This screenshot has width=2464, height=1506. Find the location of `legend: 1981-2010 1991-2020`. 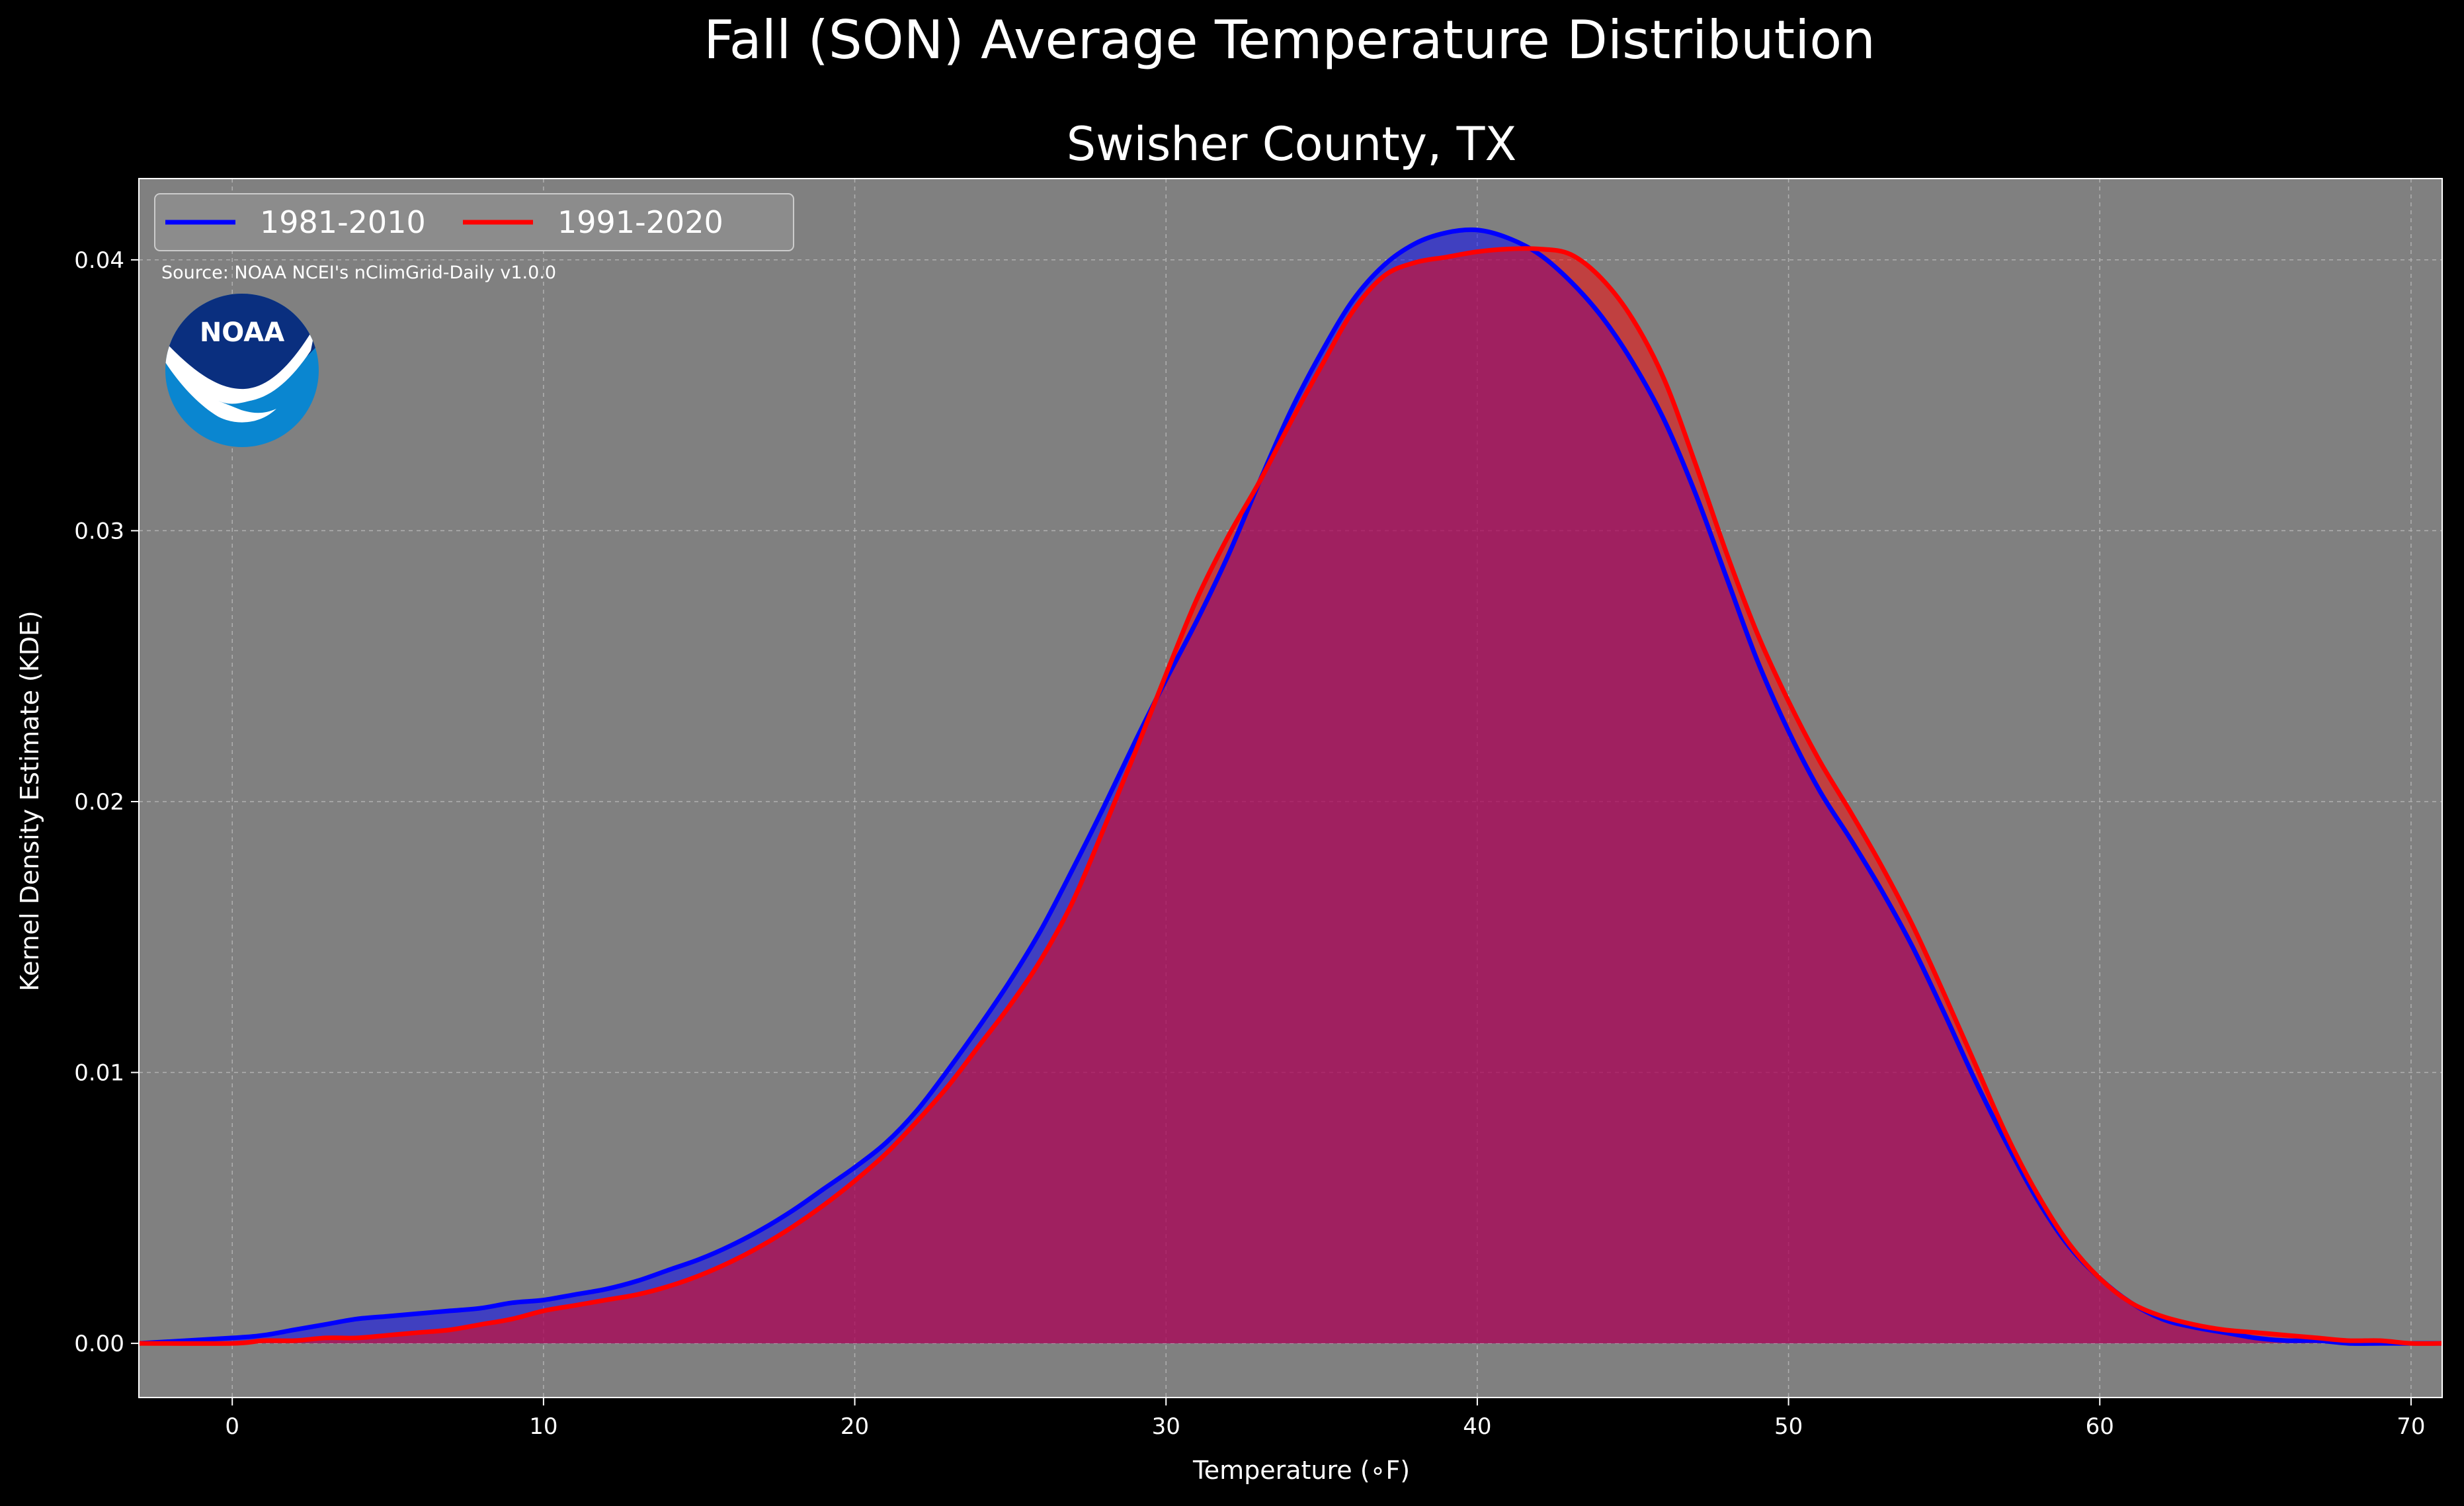

legend: 1981-2010 1991-2020 is located at coordinates (474, 222).